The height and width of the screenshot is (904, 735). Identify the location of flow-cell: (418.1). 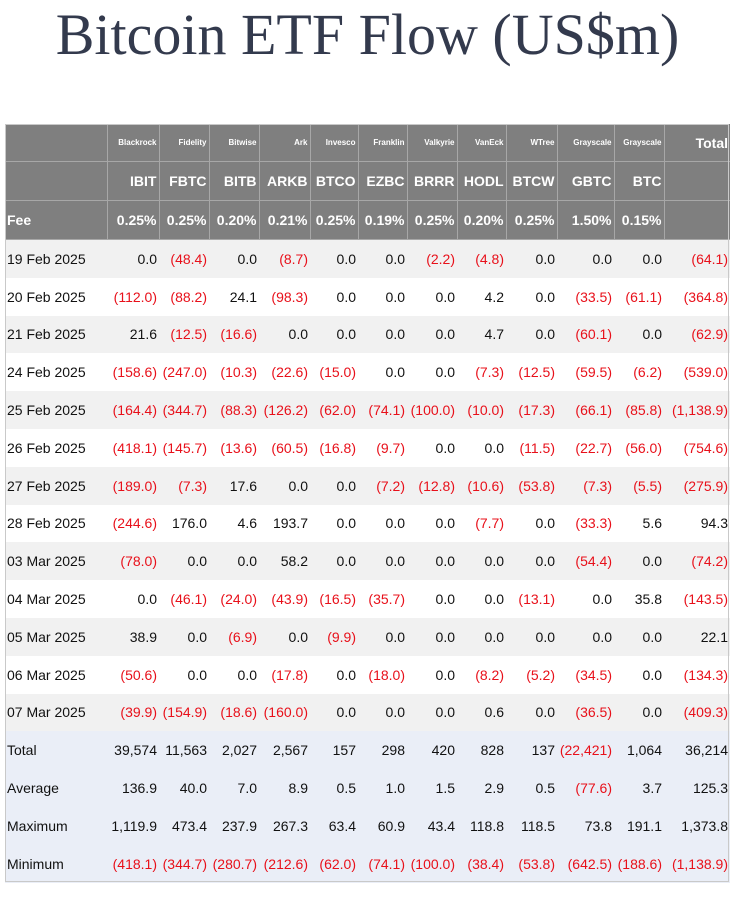
(133, 447).